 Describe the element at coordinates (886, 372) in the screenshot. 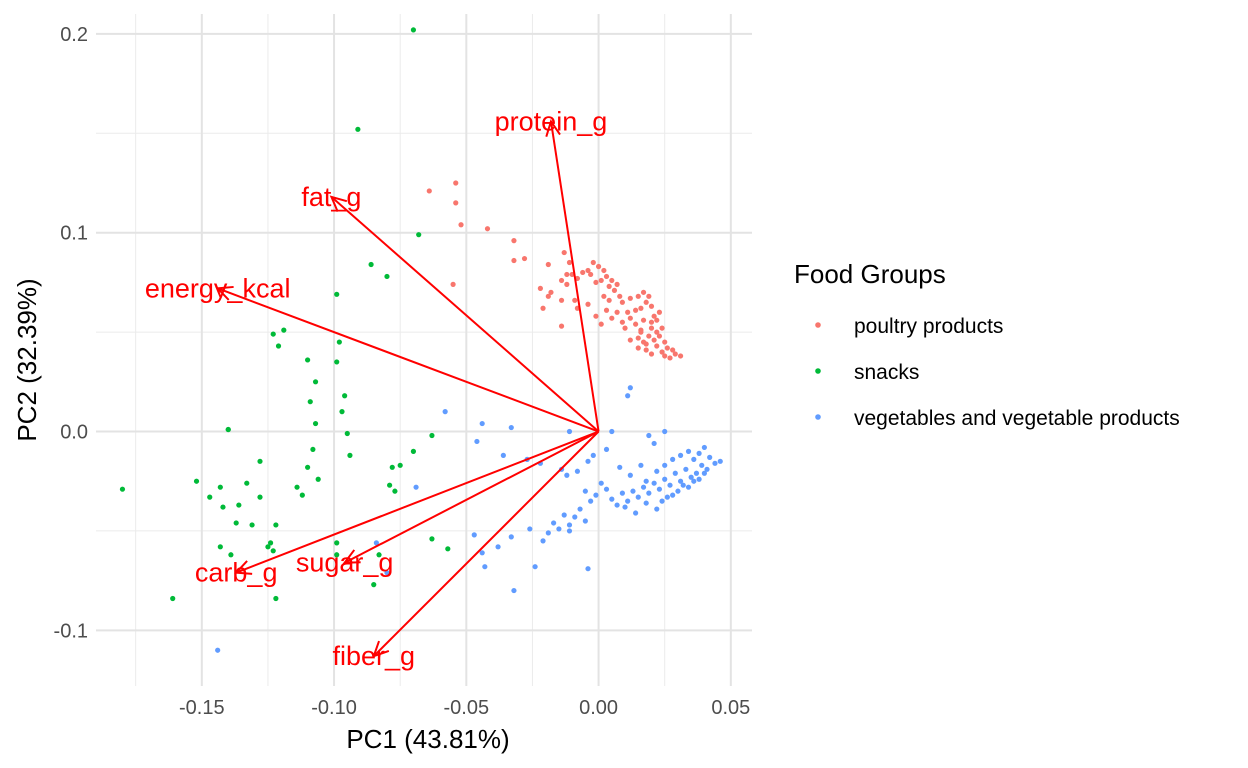

I see `legend-label: snacks` at that location.